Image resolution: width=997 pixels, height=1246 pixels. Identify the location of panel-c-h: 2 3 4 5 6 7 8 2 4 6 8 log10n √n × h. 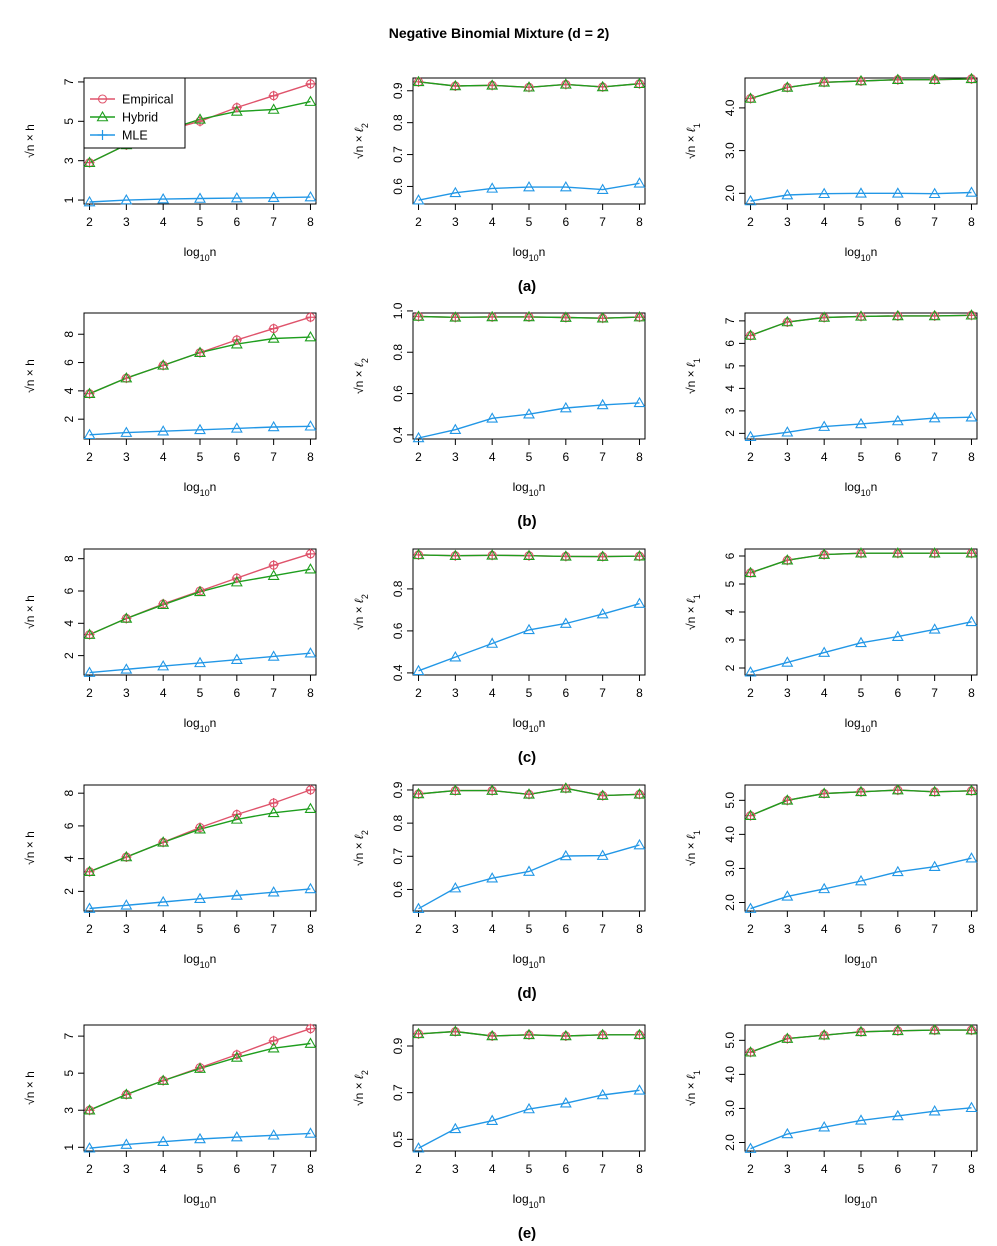
(170, 641).